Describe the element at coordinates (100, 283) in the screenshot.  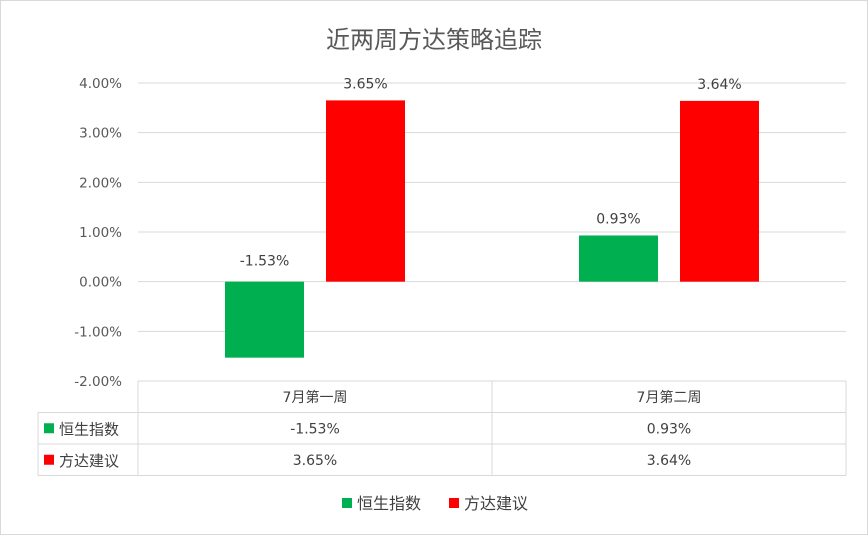
I see `y-tick-label-4: 0.00%` at that location.